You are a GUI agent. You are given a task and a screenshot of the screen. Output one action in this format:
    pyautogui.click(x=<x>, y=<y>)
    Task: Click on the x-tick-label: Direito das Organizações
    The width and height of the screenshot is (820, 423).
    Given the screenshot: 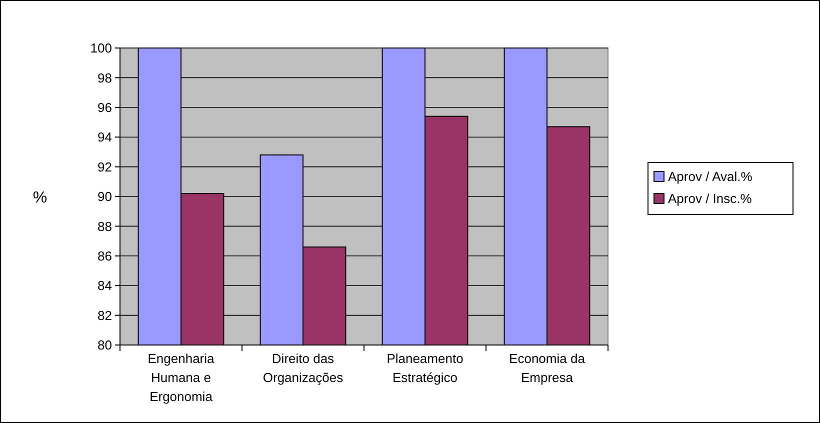 What is the action you would take?
    pyautogui.click(x=303, y=368)
    